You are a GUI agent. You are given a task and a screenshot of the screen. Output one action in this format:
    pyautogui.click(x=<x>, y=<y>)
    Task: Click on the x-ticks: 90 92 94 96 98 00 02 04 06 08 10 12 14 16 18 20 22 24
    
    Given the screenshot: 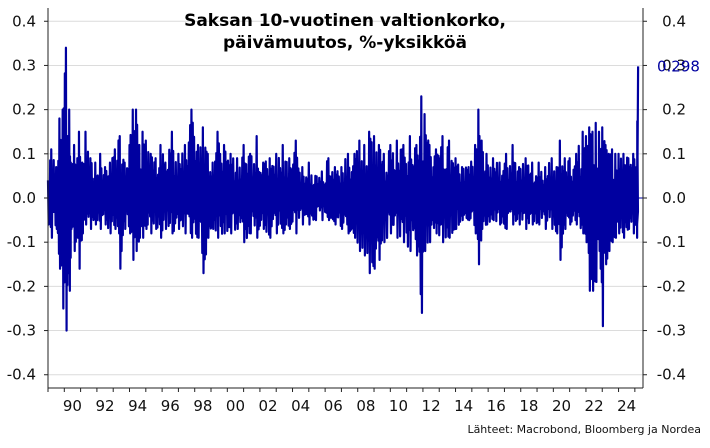 What is the action you would take?
    pyautogui.click(x=341, y=401)
    